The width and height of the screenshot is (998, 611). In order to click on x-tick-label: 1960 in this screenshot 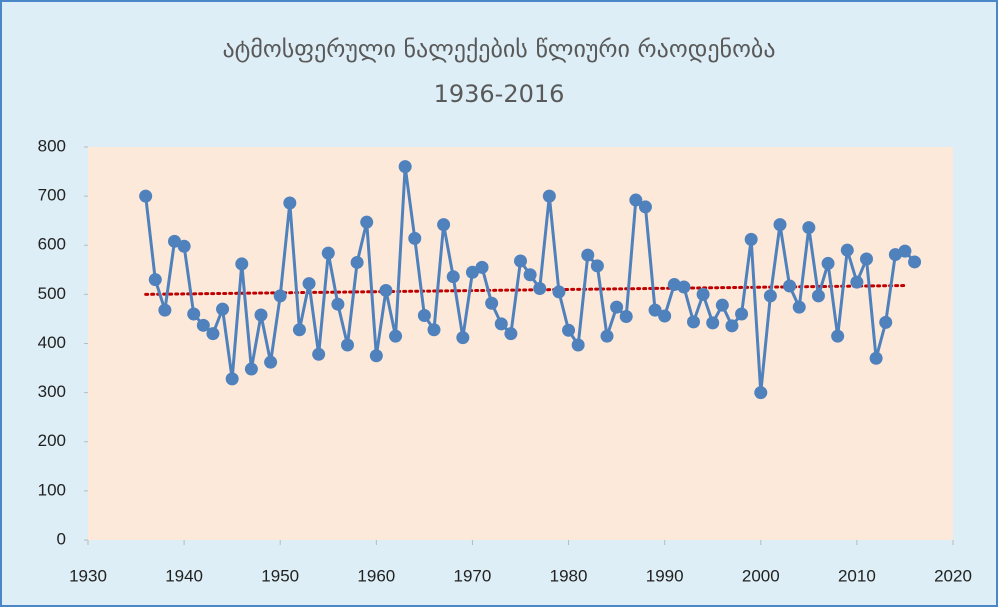, I will do `click(376, 575)`.